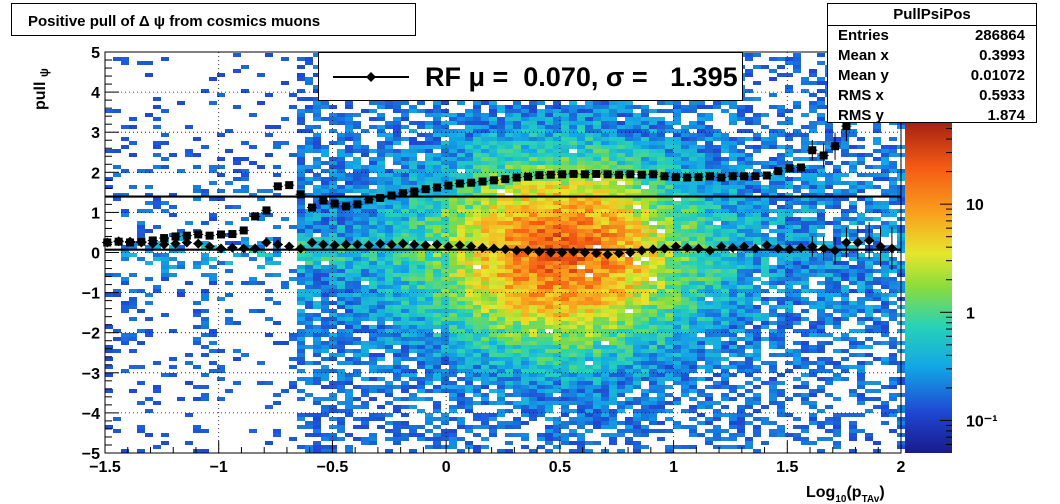 This screenshot has width=1060, height=504. Describe the element at coordinates (999, 35) in the screenshot. I see `stats-value: 286864` at that location.